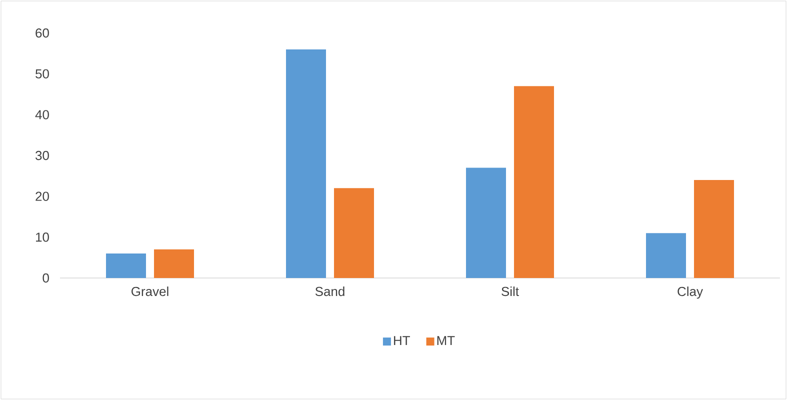 This screenshot has width=787, height=400. What do you see at coordinates (446, 341) in the screenshot?
I see `legend-label: MT` at bounding box center [446, 341].